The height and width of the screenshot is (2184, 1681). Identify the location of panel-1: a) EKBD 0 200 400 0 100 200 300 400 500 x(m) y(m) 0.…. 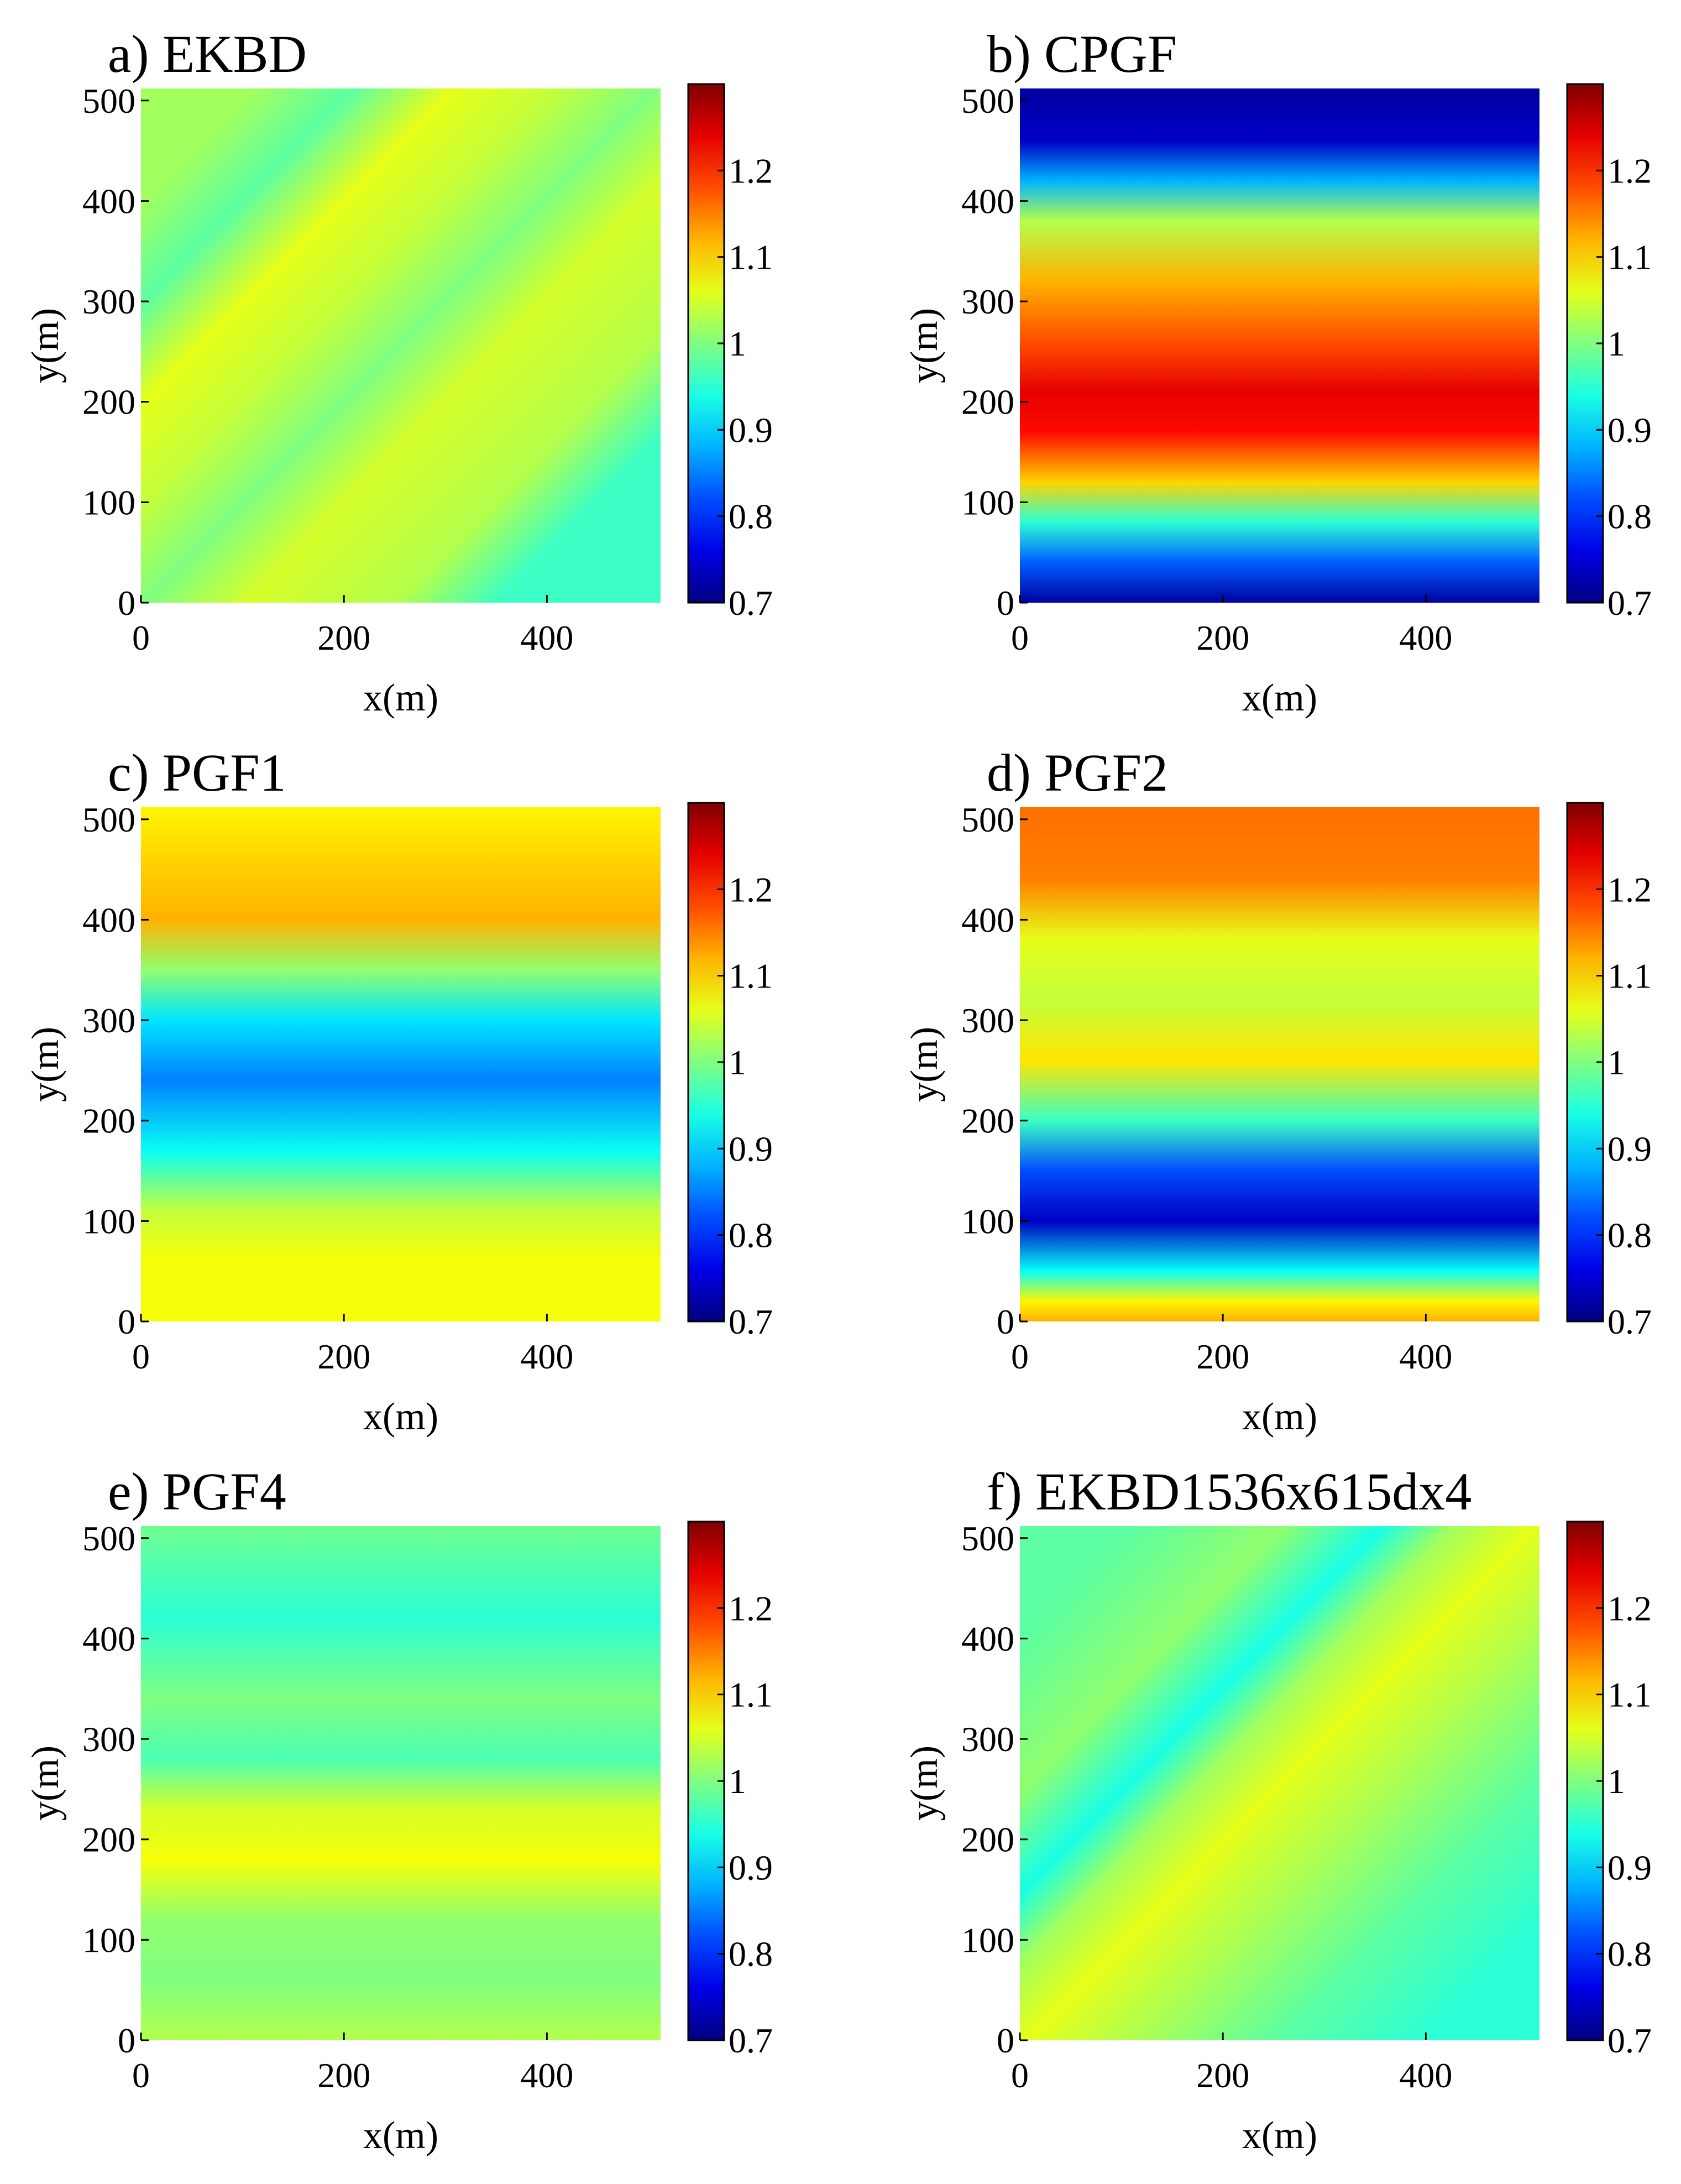
(398, 371).